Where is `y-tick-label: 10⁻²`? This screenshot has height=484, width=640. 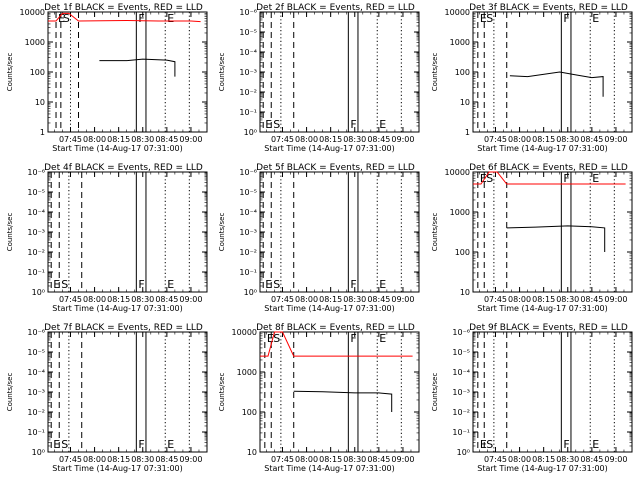
y-tick-label: 10⁻² is located at coordinates (461, 412).